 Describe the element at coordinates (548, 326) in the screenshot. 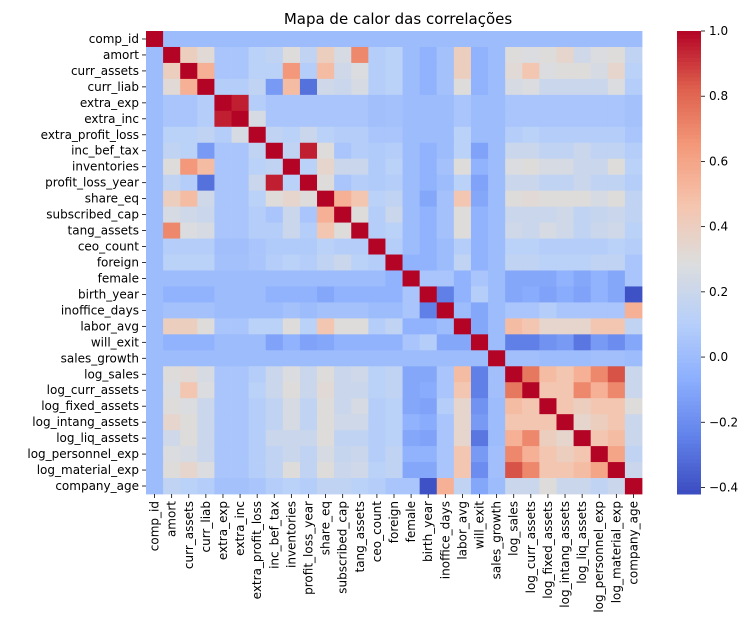

I see `heatmap-cell-labor_avg-log_fixed_assets` at that location.